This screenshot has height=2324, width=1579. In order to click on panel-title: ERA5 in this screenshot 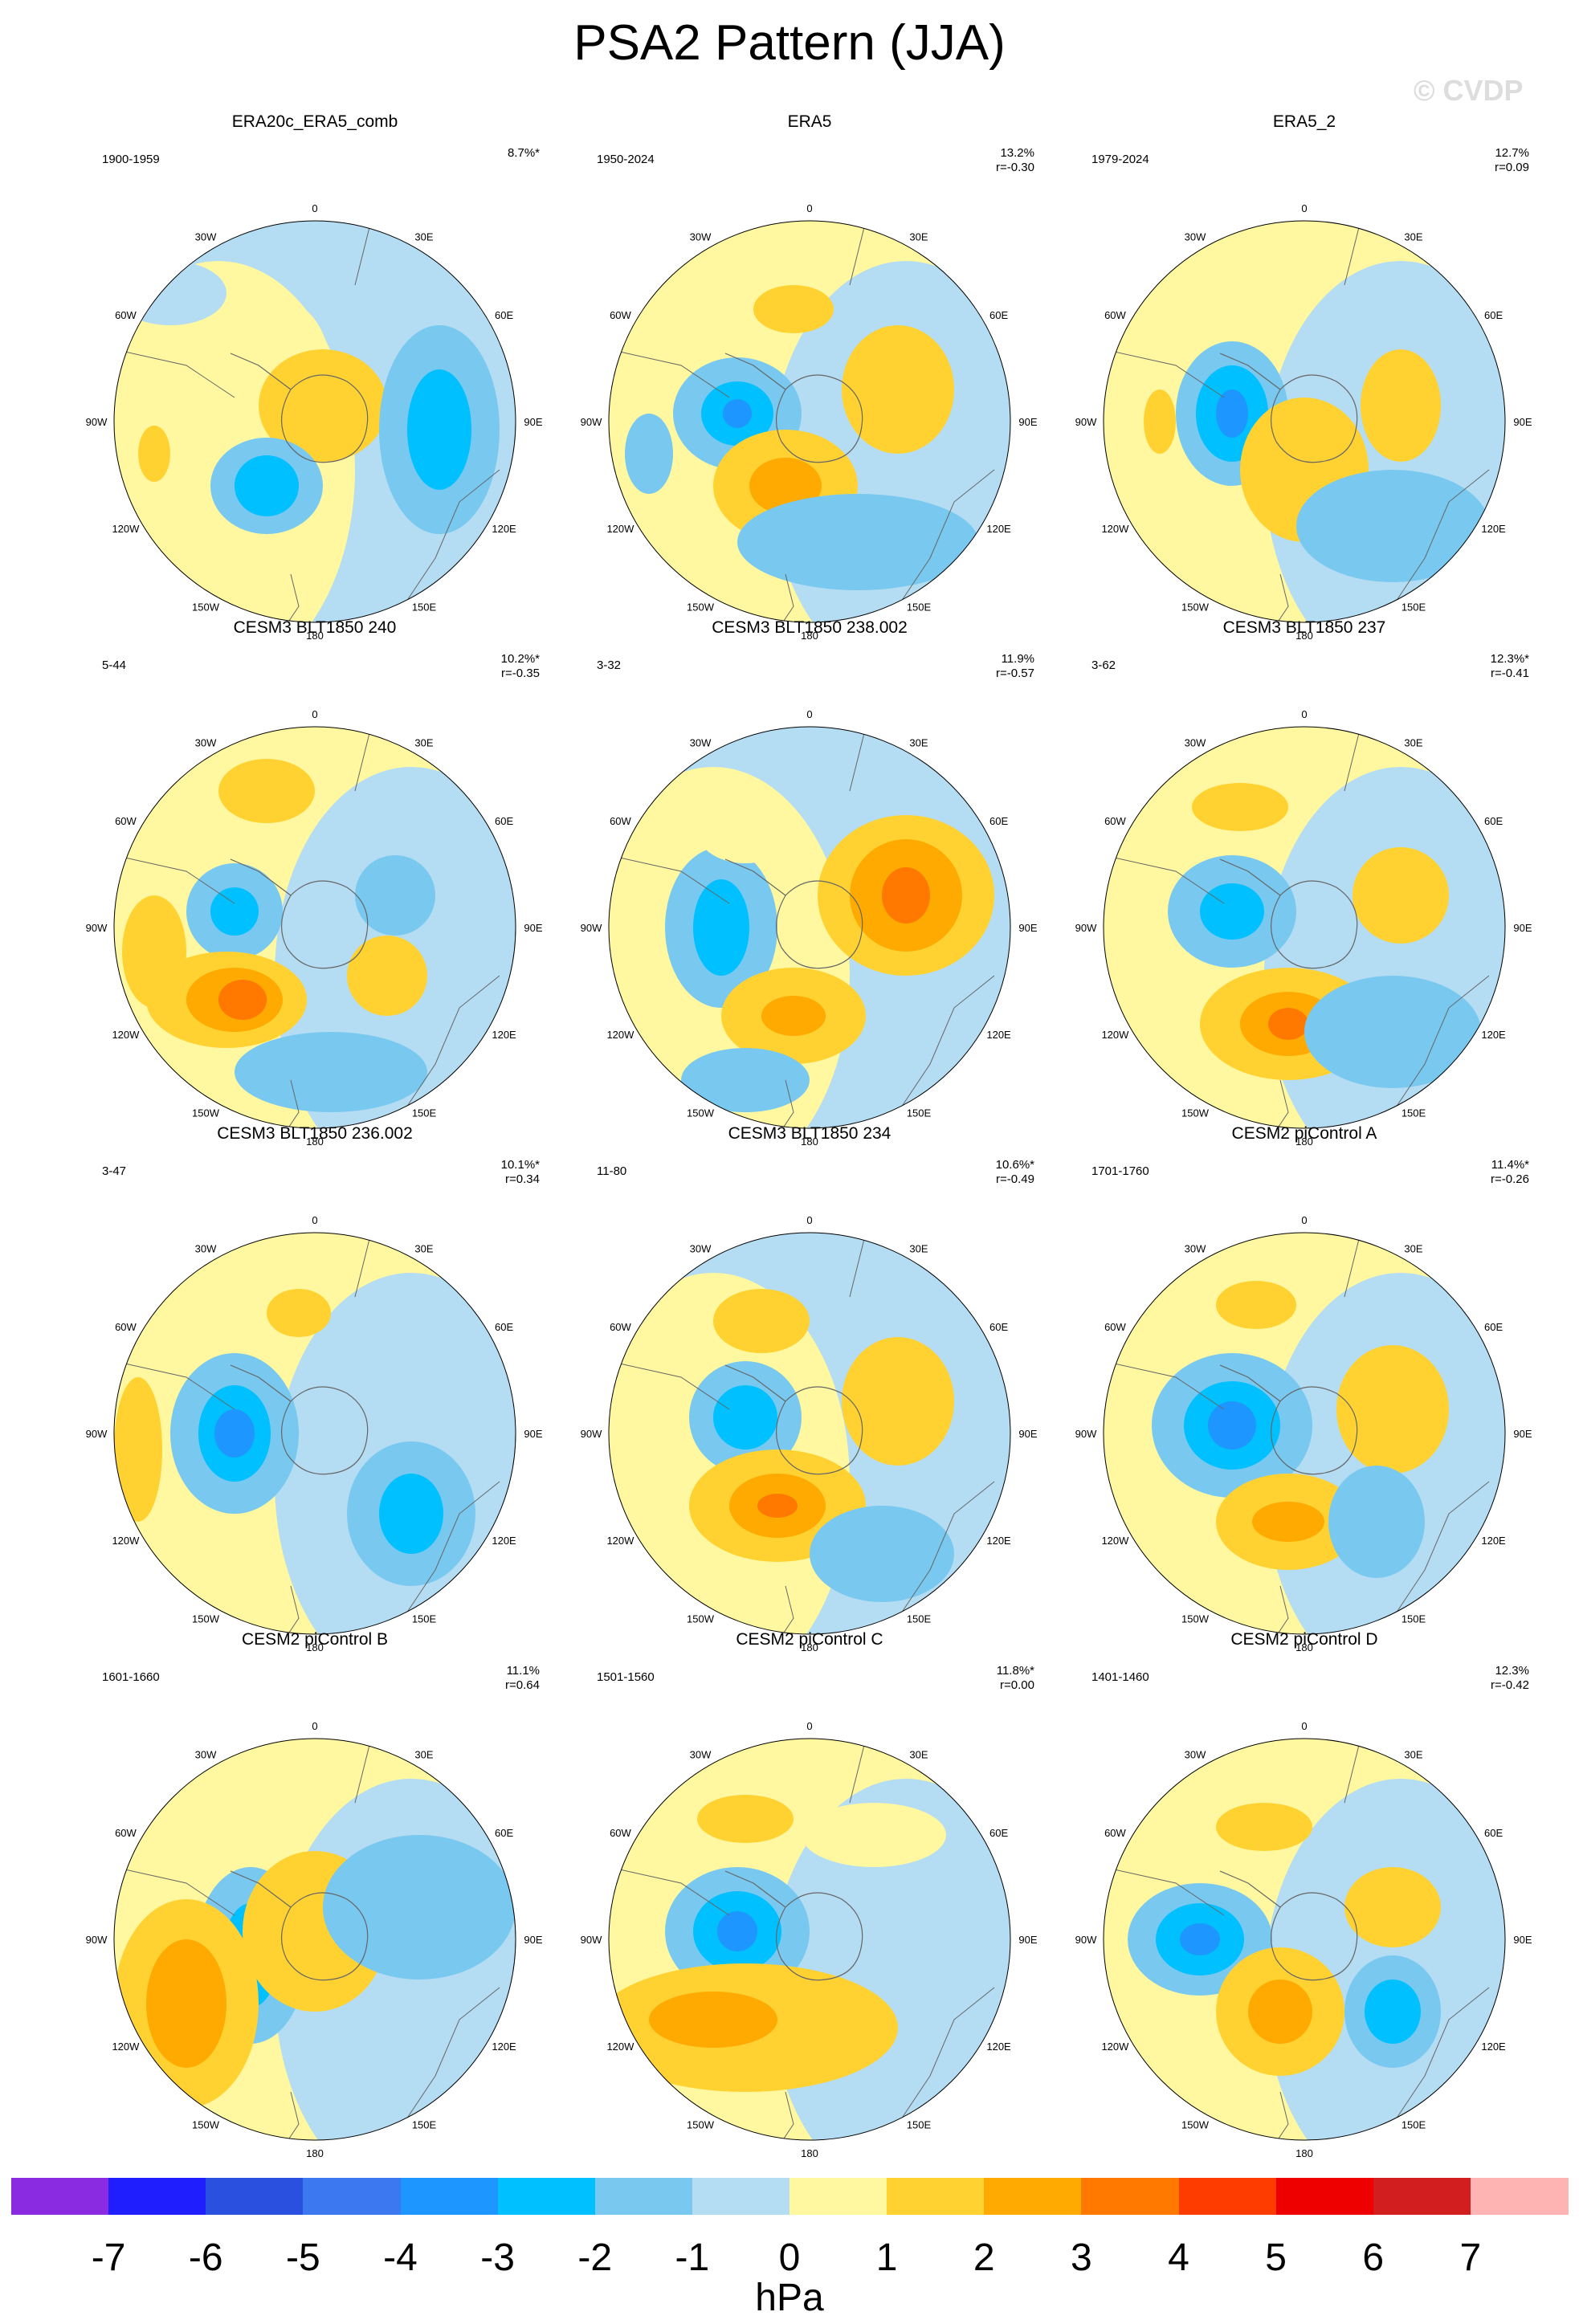, I will do `click(809, 122)`.